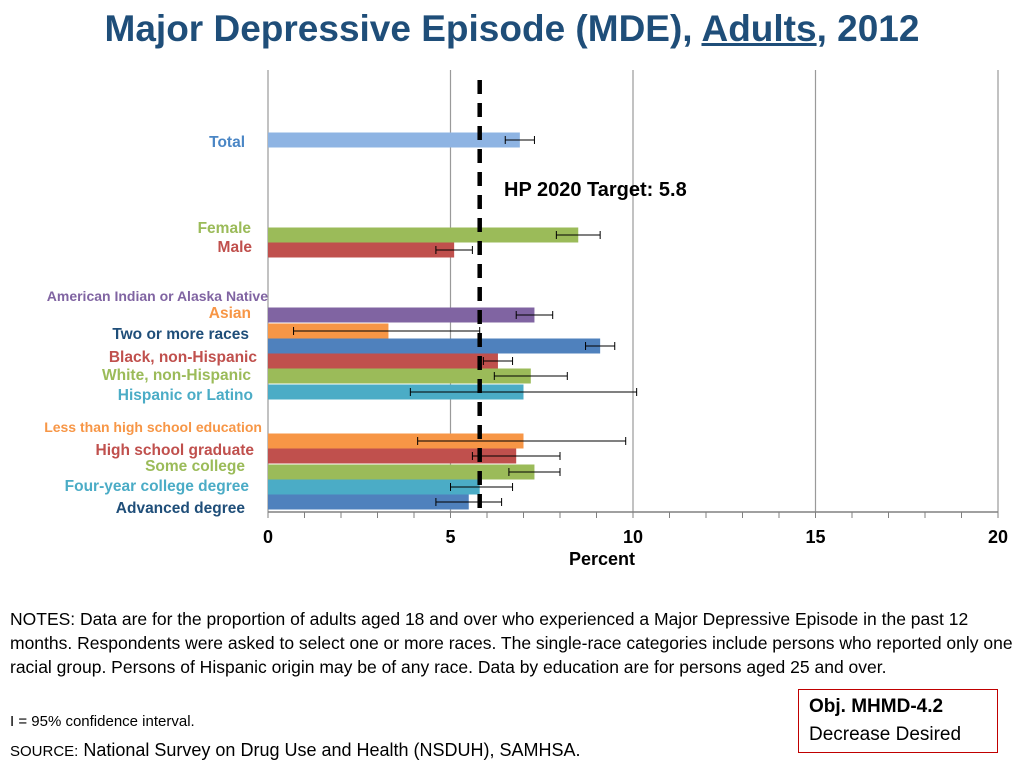  Describe the element at coordinates (582, 296) in the screenshot. I see `target-line: HP 2020 Target: 5.8` at that location.